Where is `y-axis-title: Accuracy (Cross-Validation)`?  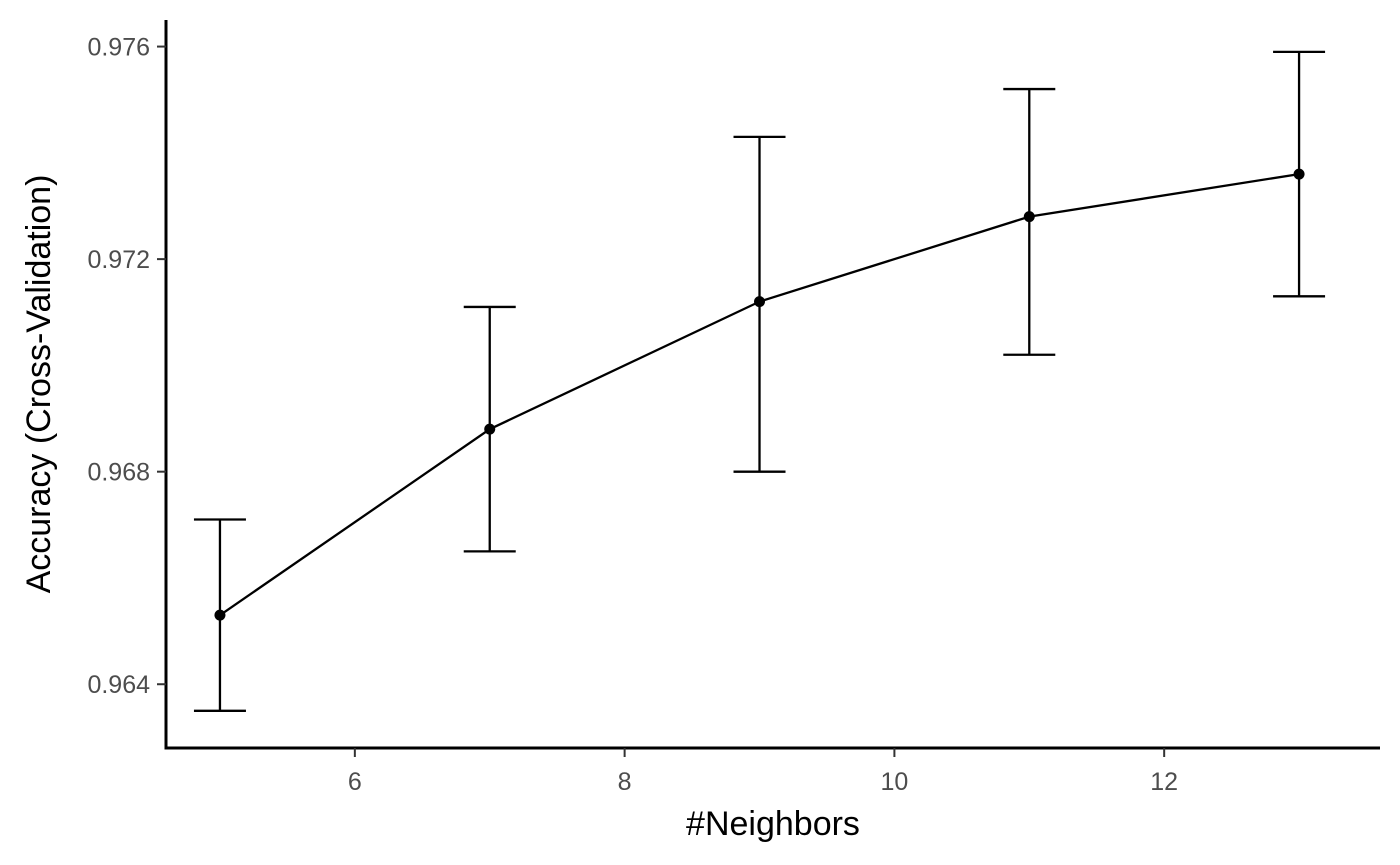 y-axis-title: Accuracy (Cross-Validation) is located at coordinates (39, 384).